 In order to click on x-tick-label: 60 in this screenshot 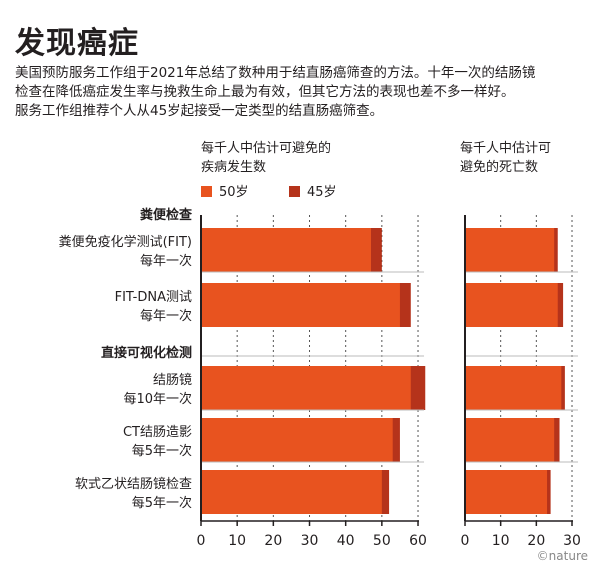, I will do `click(418, 541)`.